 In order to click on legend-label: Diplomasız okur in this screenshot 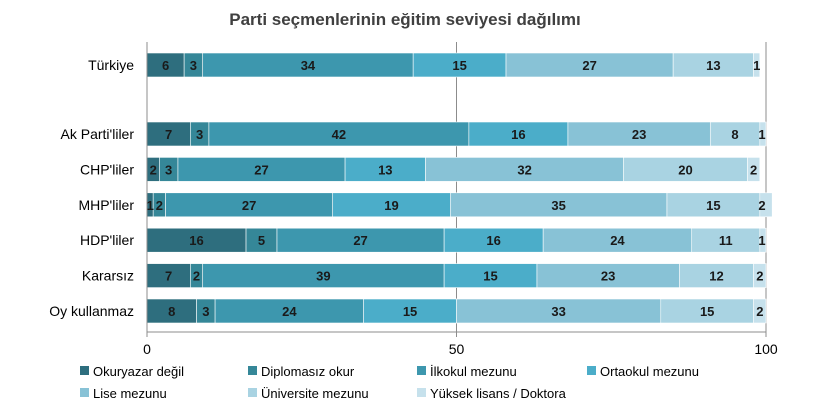, I will do `click(308, 371)`.